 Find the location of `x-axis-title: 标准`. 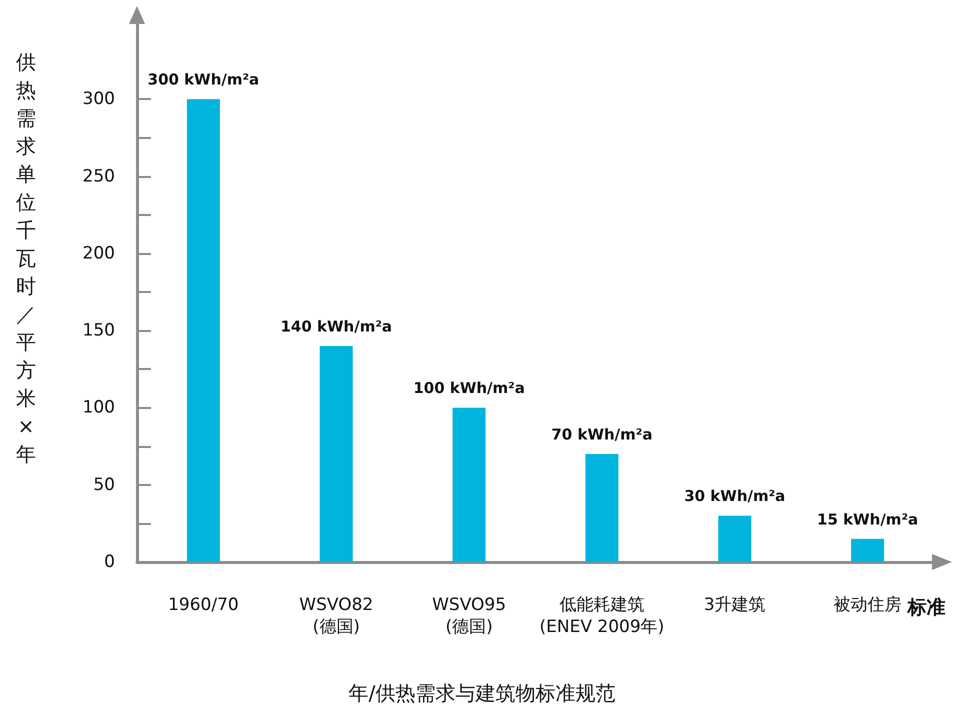

x-axis-title: 标准 is located at coordinates (926, 607).